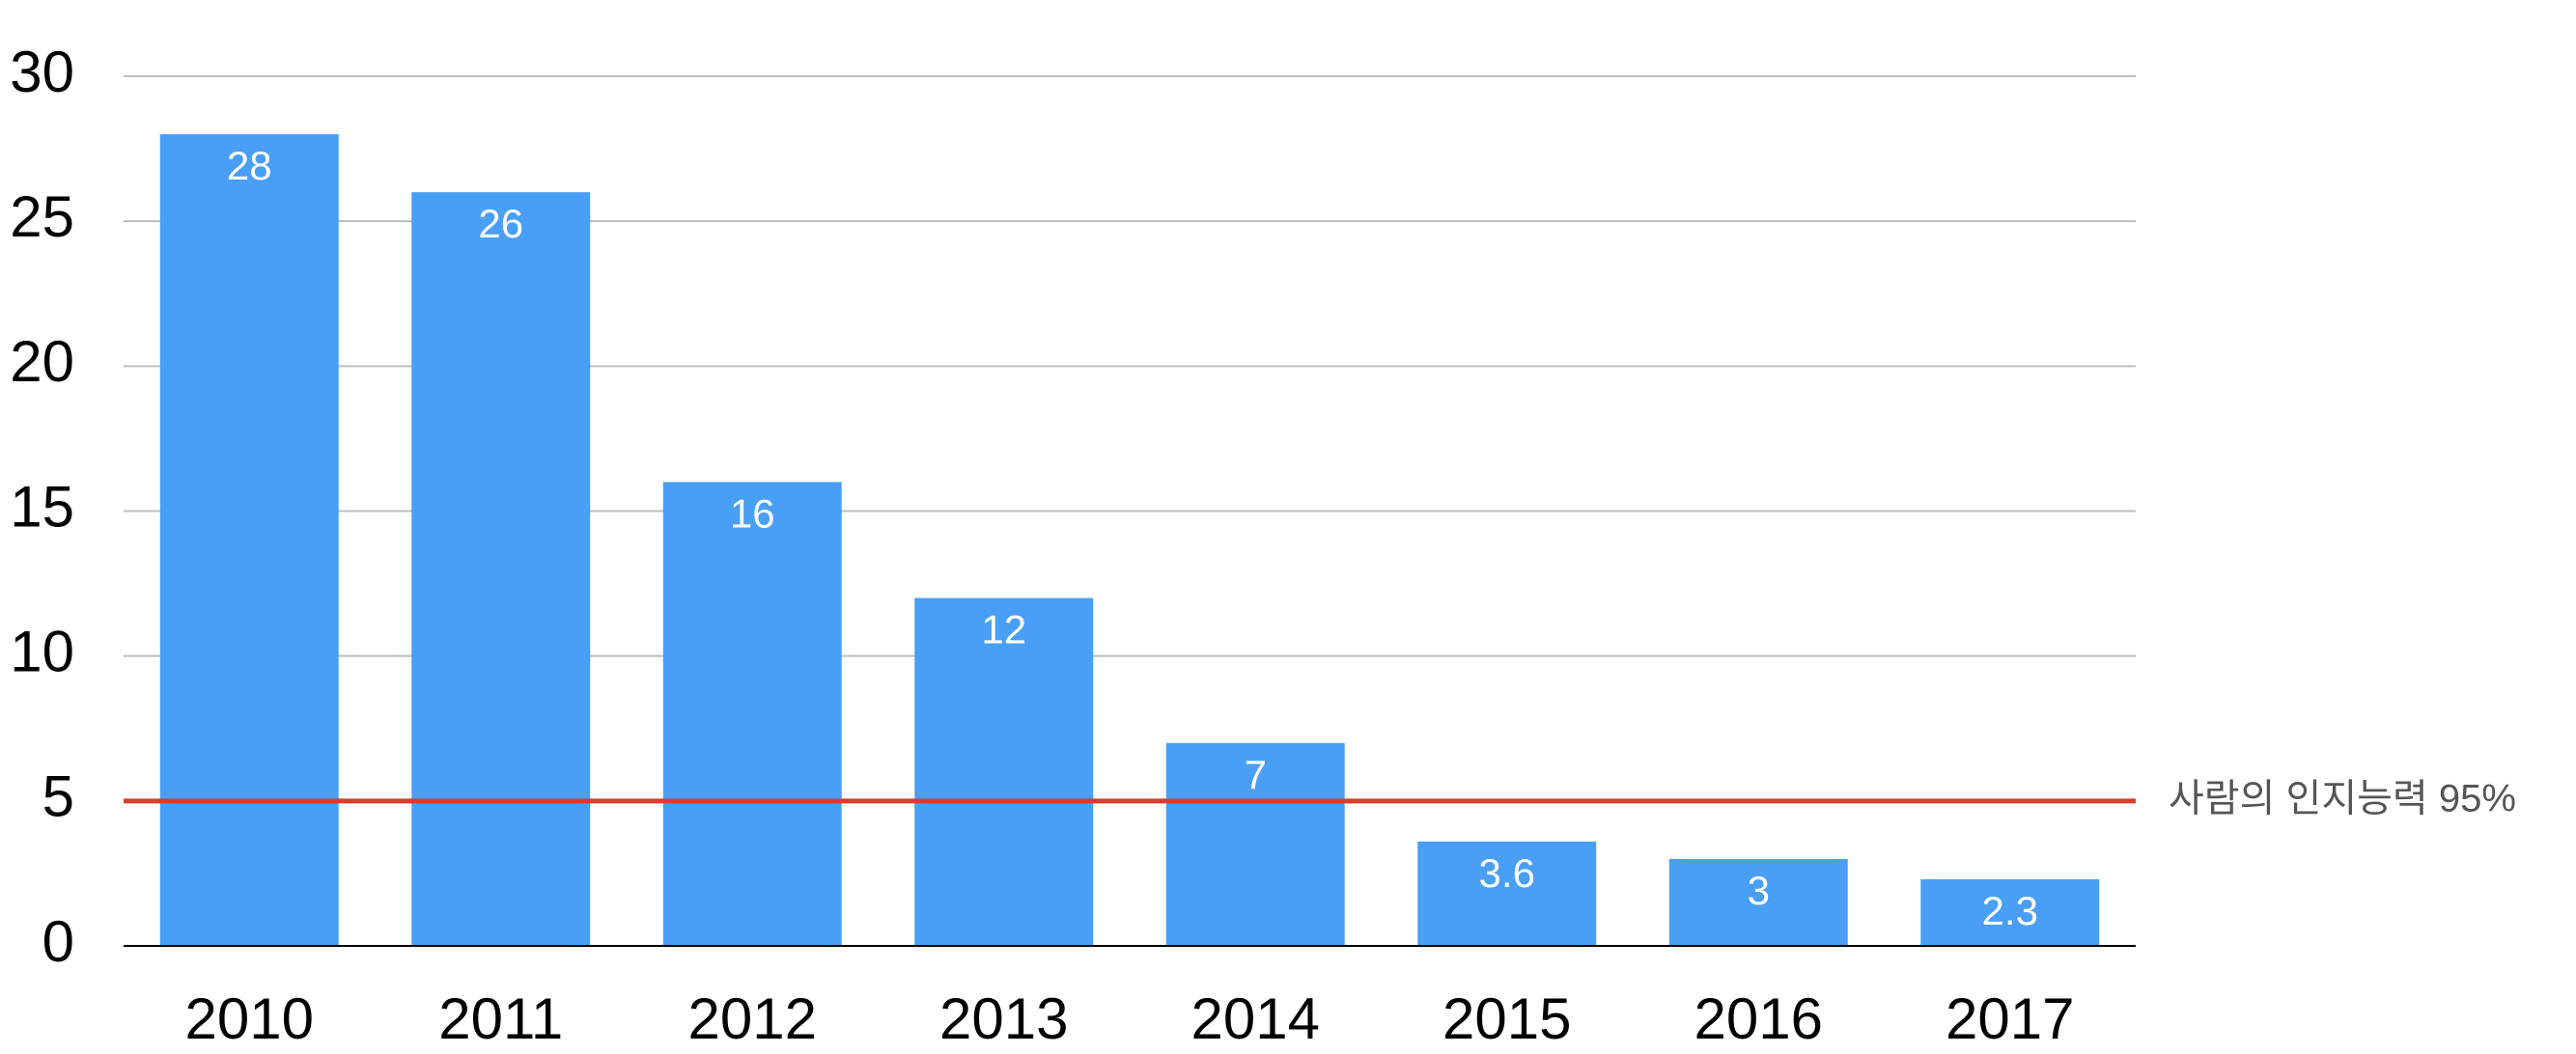 Image resolution: width=2576 pixels, height=1054 pixels. What do you see at coordinates (753, 514) in the screenshot?
I see `data-label: 16` at bounding box center [753, 514].